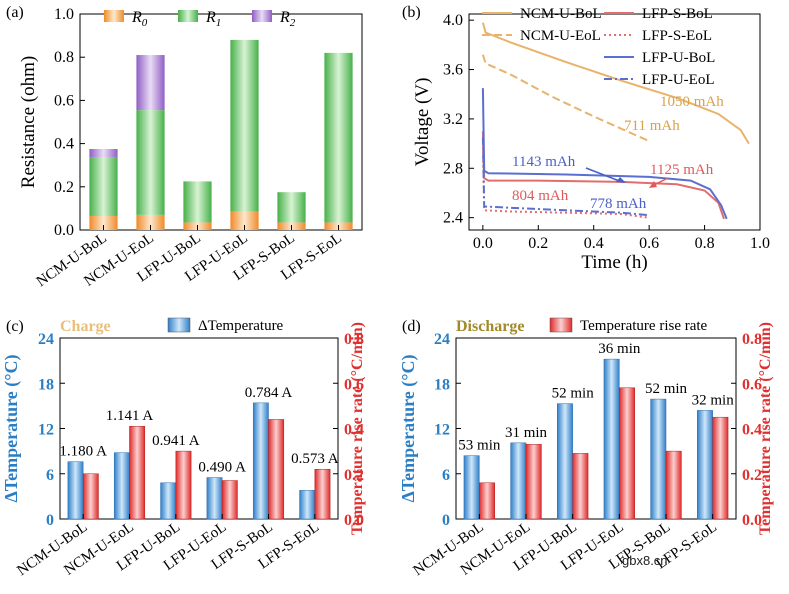 The image size is (789, 594). I want to click on bar-temp-d-LFP-S-EoL, so click(705, 465).